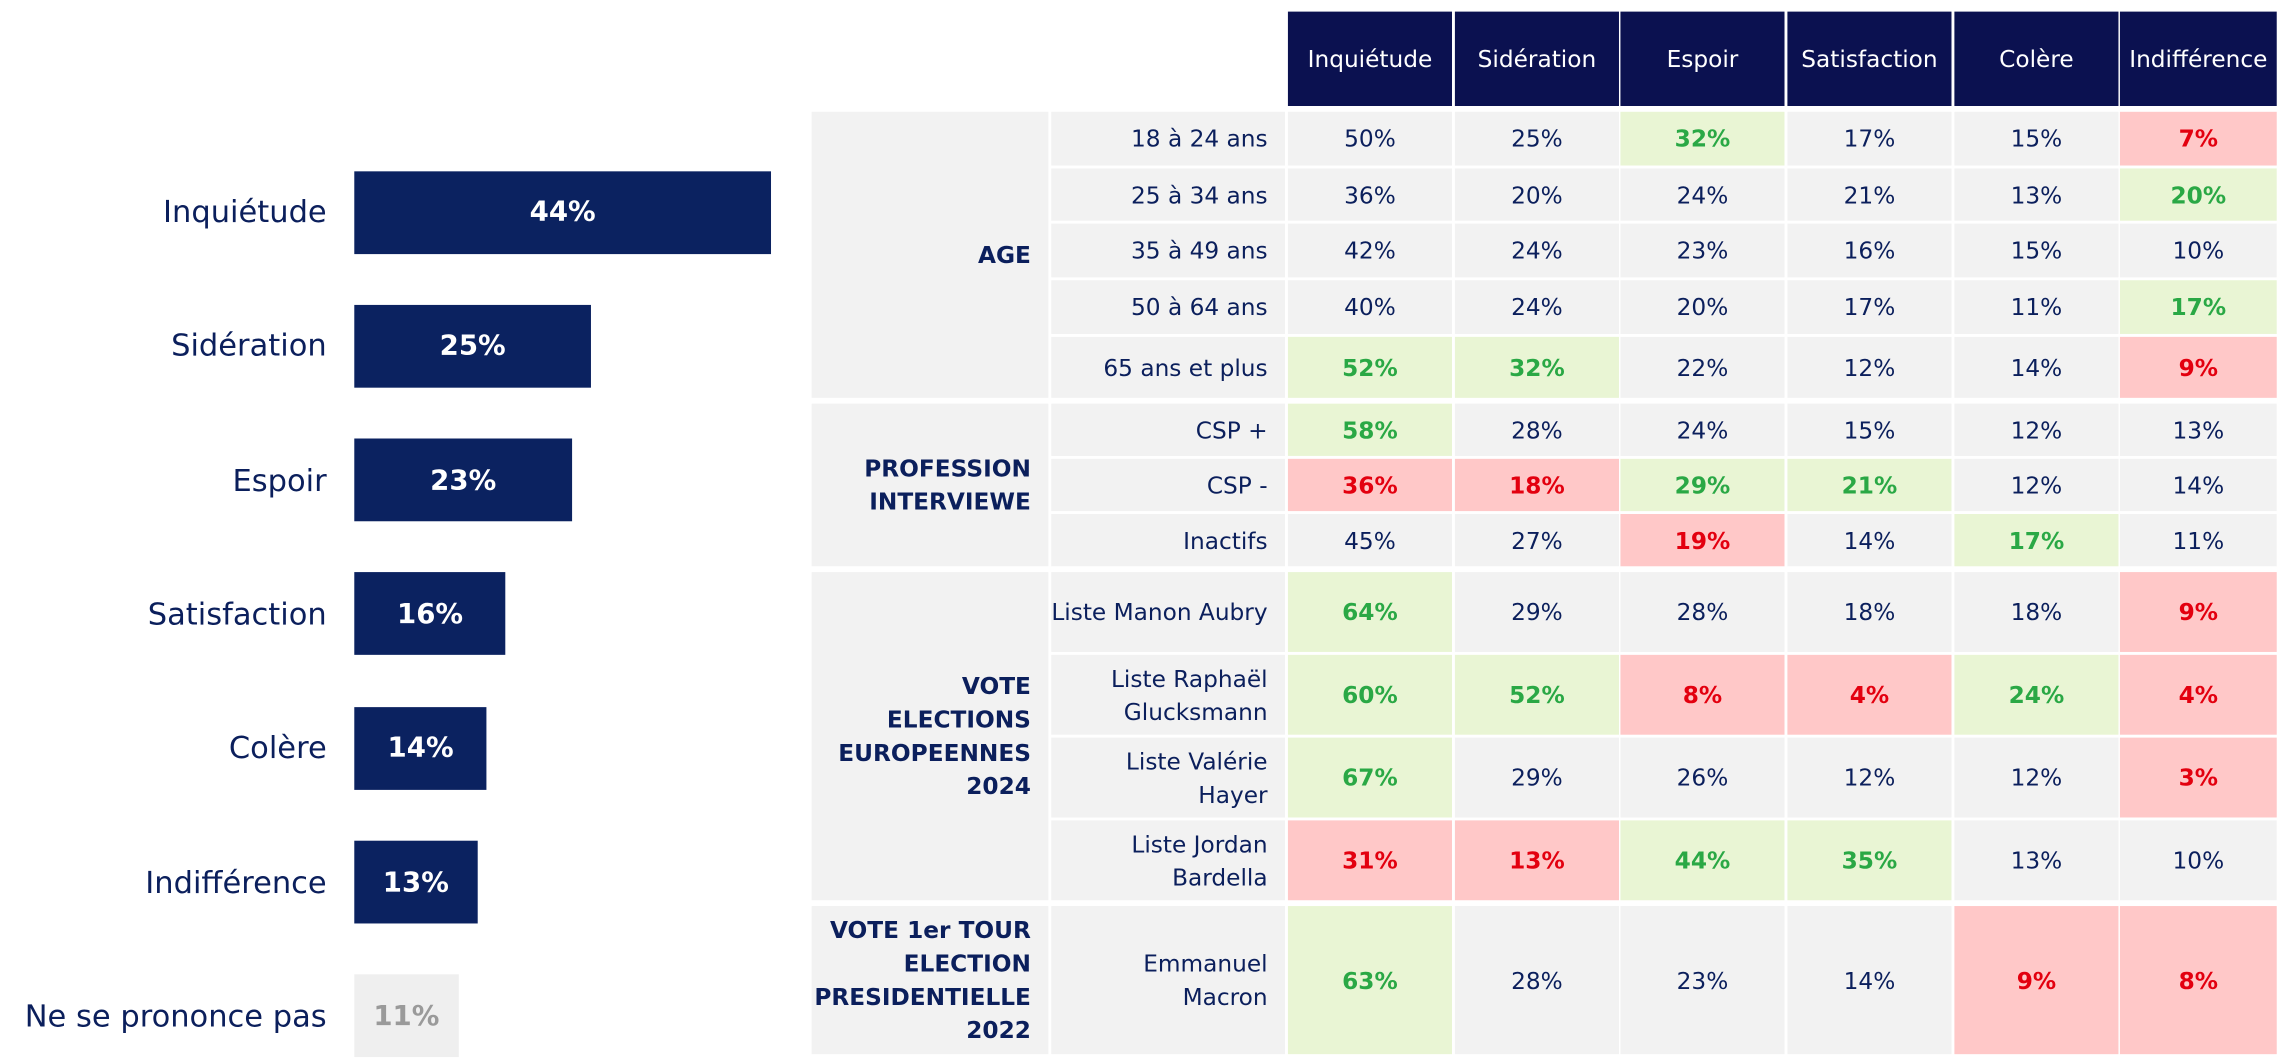  I want to click on table-cell: 67%, so click(1369, 777).